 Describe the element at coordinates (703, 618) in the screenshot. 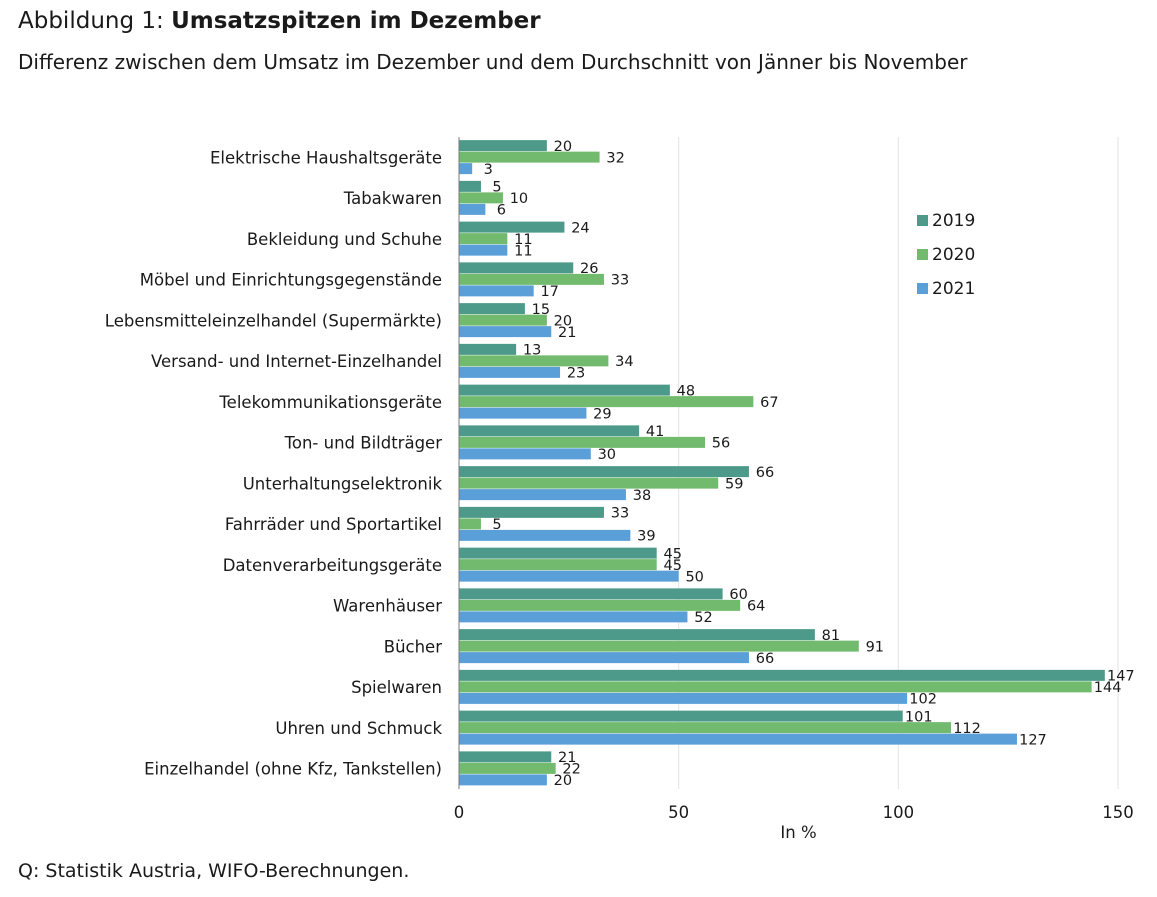

I see `data-label: 52` at that location.